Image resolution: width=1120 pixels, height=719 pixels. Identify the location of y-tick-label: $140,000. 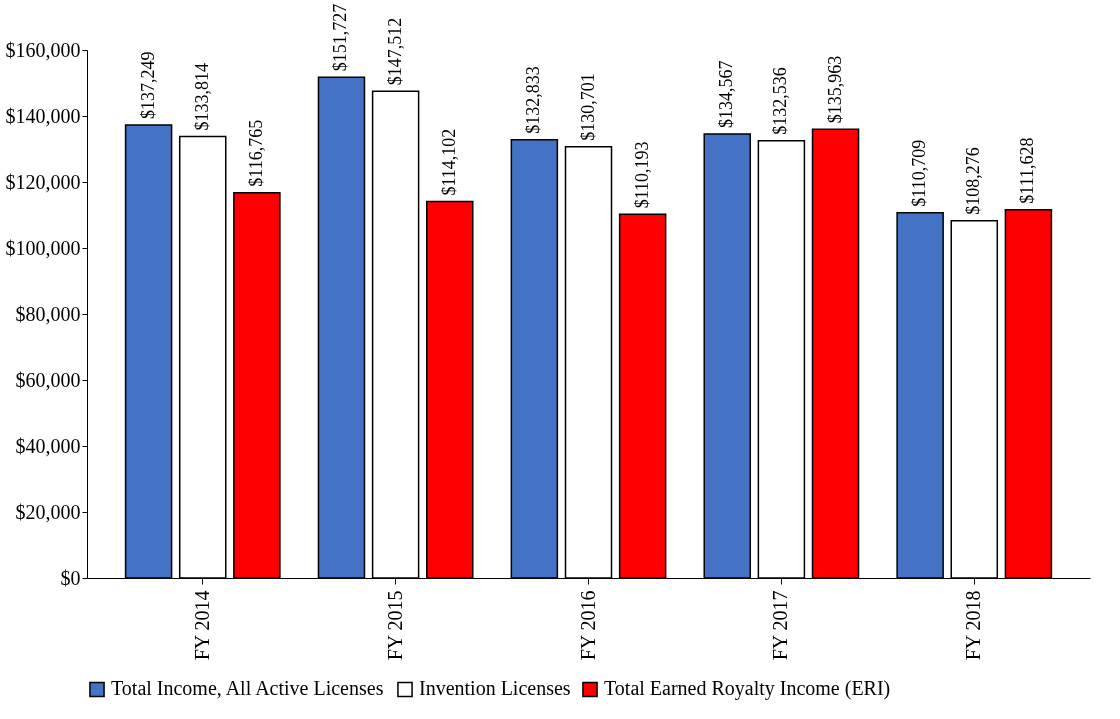
(43, 115).